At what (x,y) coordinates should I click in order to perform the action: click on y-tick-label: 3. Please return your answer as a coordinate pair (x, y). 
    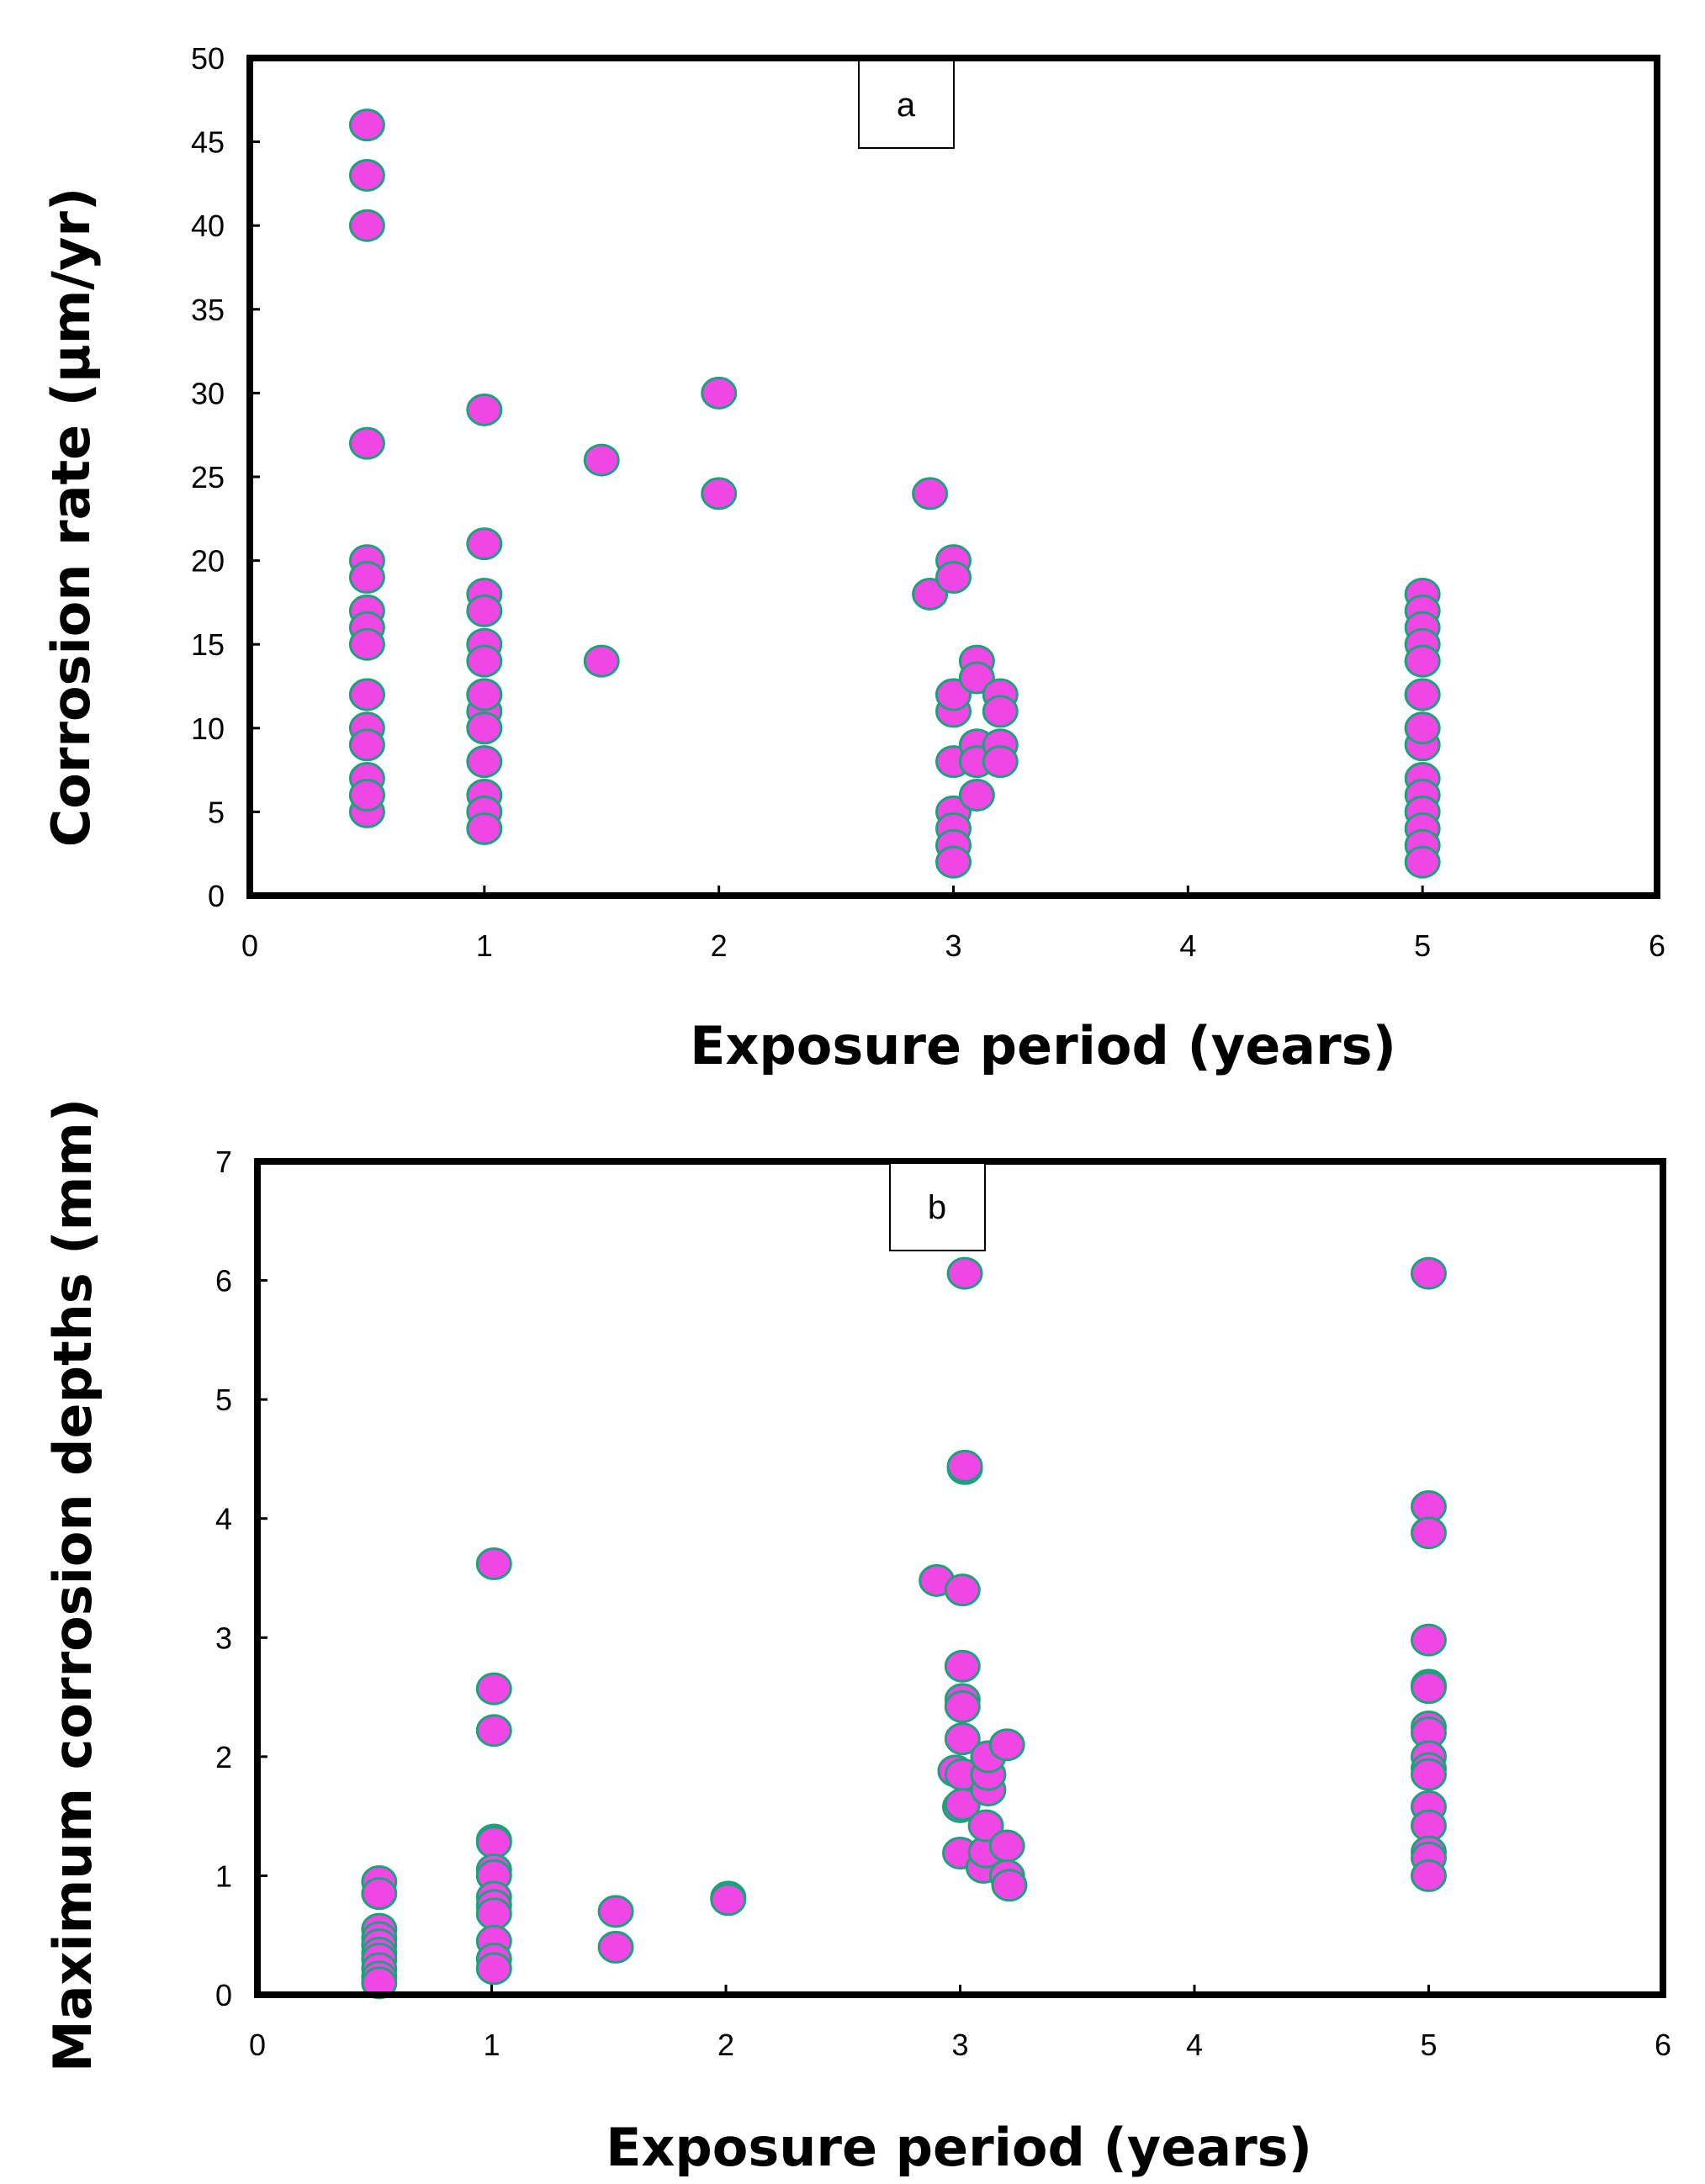
    Looking at the image, I should click on (224, 1638).